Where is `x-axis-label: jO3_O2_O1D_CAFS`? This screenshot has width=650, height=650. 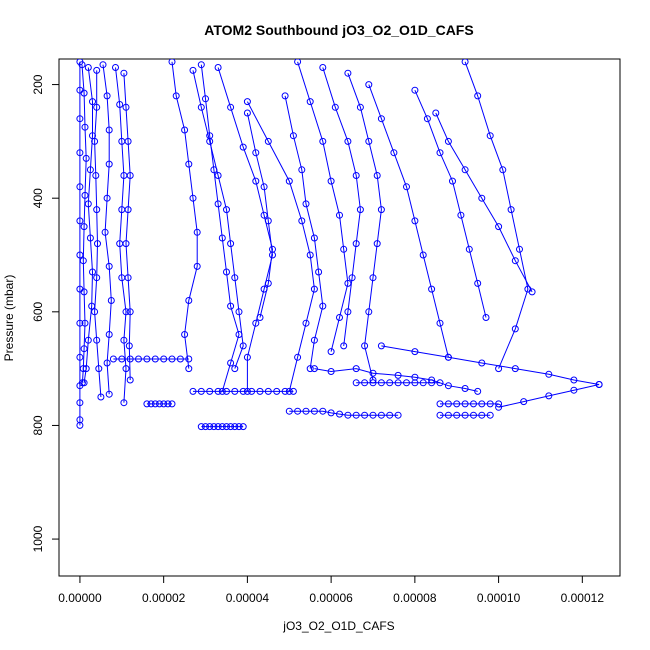 x-axis-label: jO3_O2_O1D_CAFS is located at coordinates (338, 626).